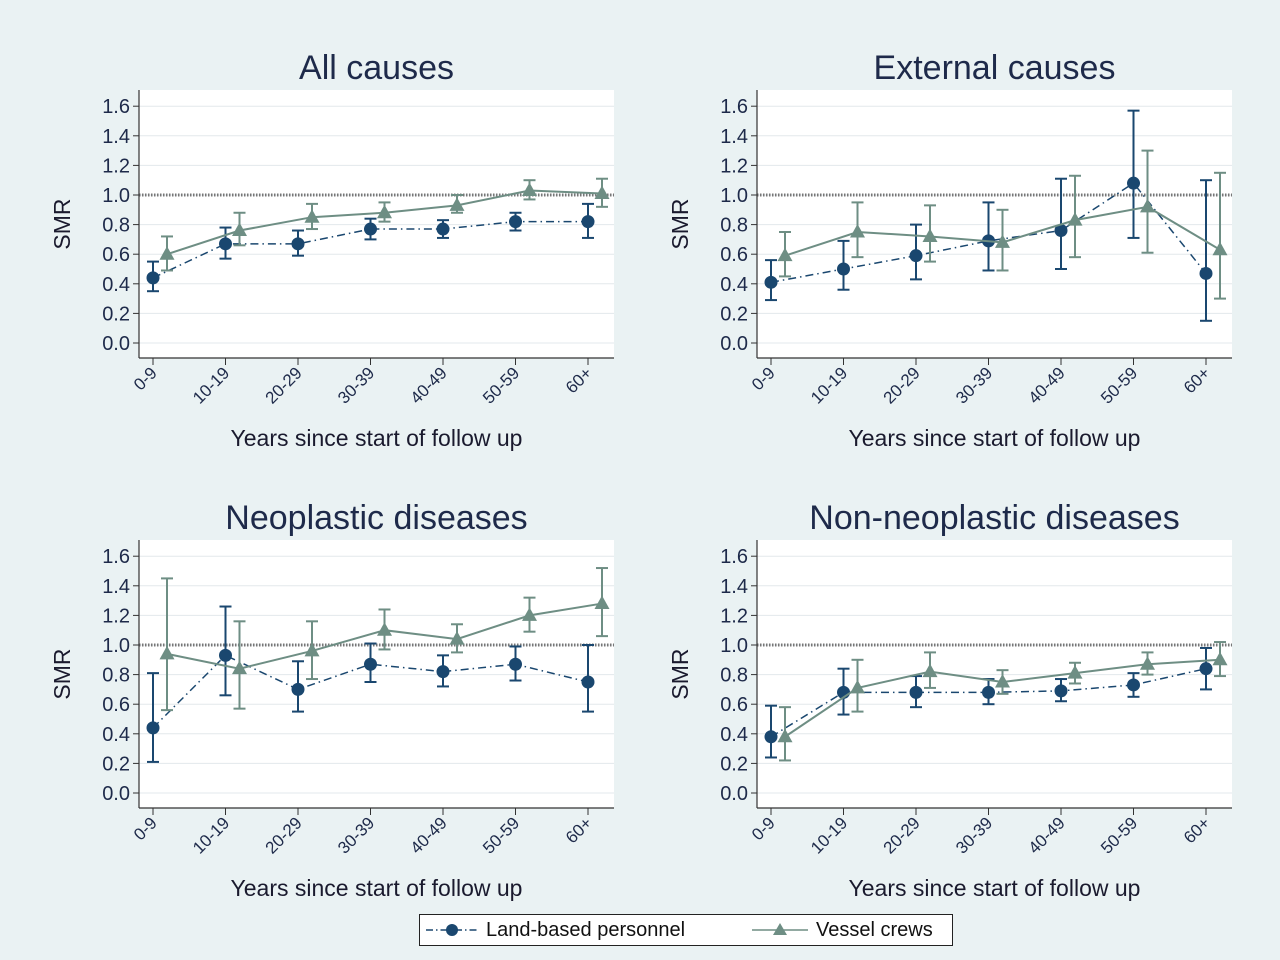  Describe the element at coordinates (554, 930) in the screenshot. I see `legend-item-land: Land-based personnel` at that location.